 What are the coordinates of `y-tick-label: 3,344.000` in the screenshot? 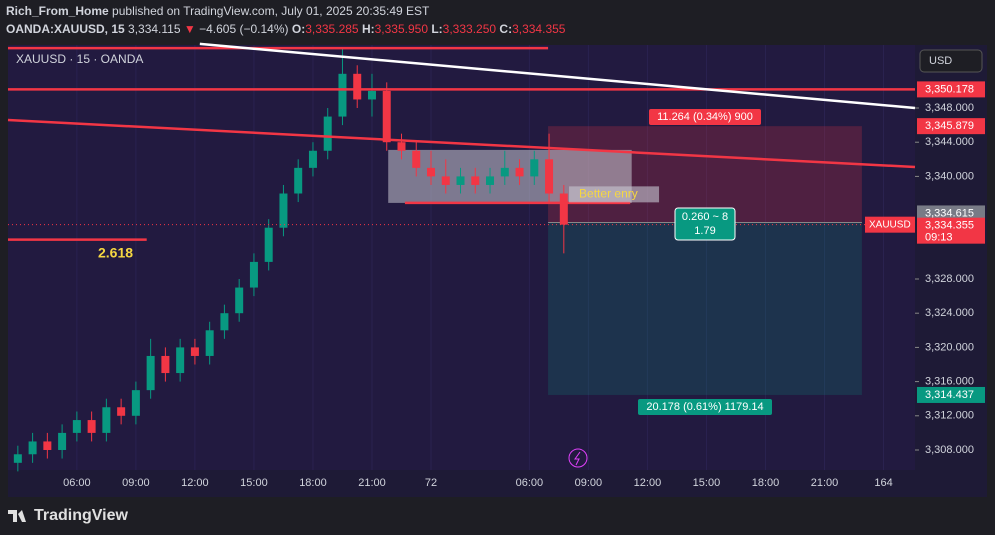 It's located at (949, 142).